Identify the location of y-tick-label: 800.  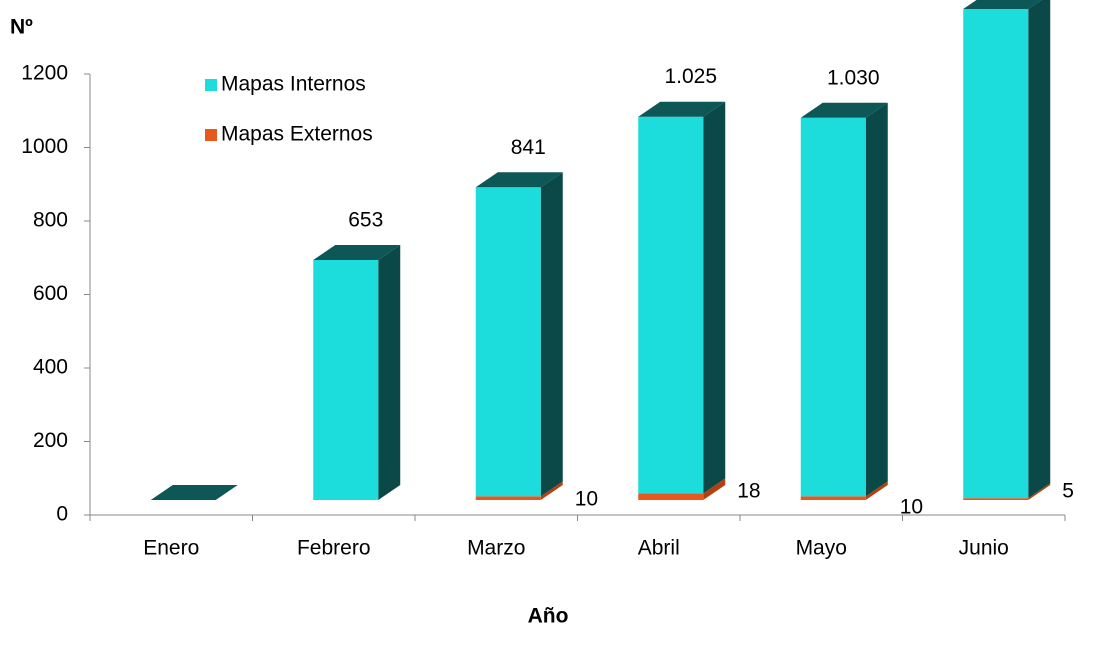
(50, 220).